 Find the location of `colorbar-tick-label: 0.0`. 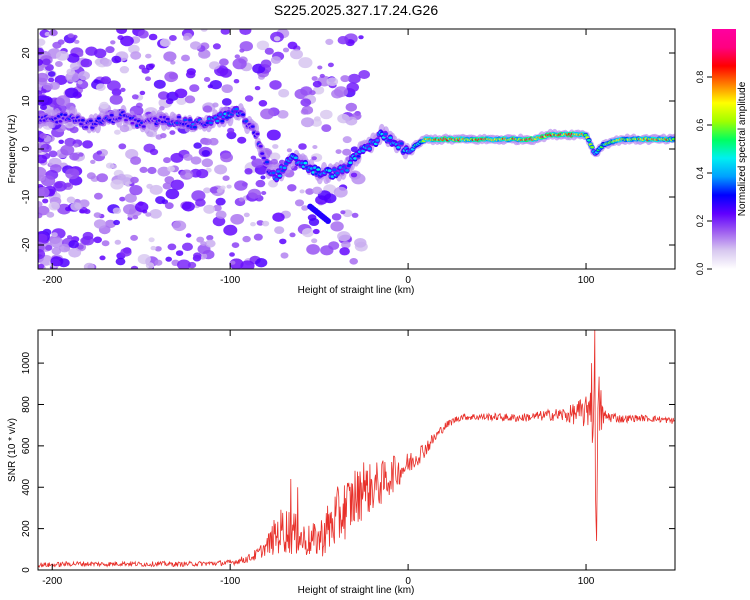

colorbar-tick-label: 0.0 is located at coordinates (700, 269).